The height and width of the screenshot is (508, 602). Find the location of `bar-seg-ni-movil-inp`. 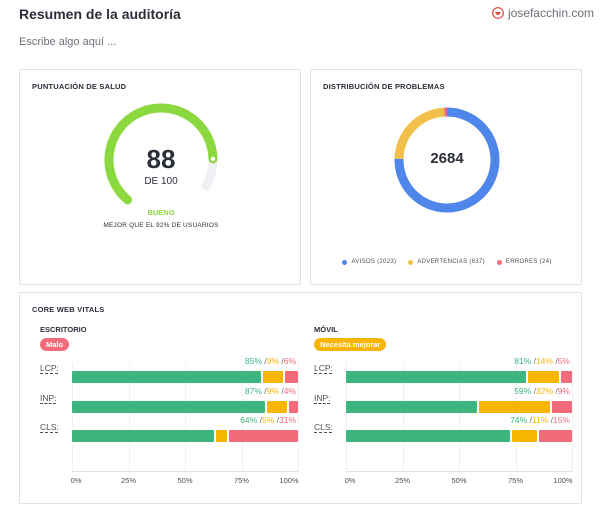

bar-seg-ni-movil-inp is located at coordinates (514, 407).